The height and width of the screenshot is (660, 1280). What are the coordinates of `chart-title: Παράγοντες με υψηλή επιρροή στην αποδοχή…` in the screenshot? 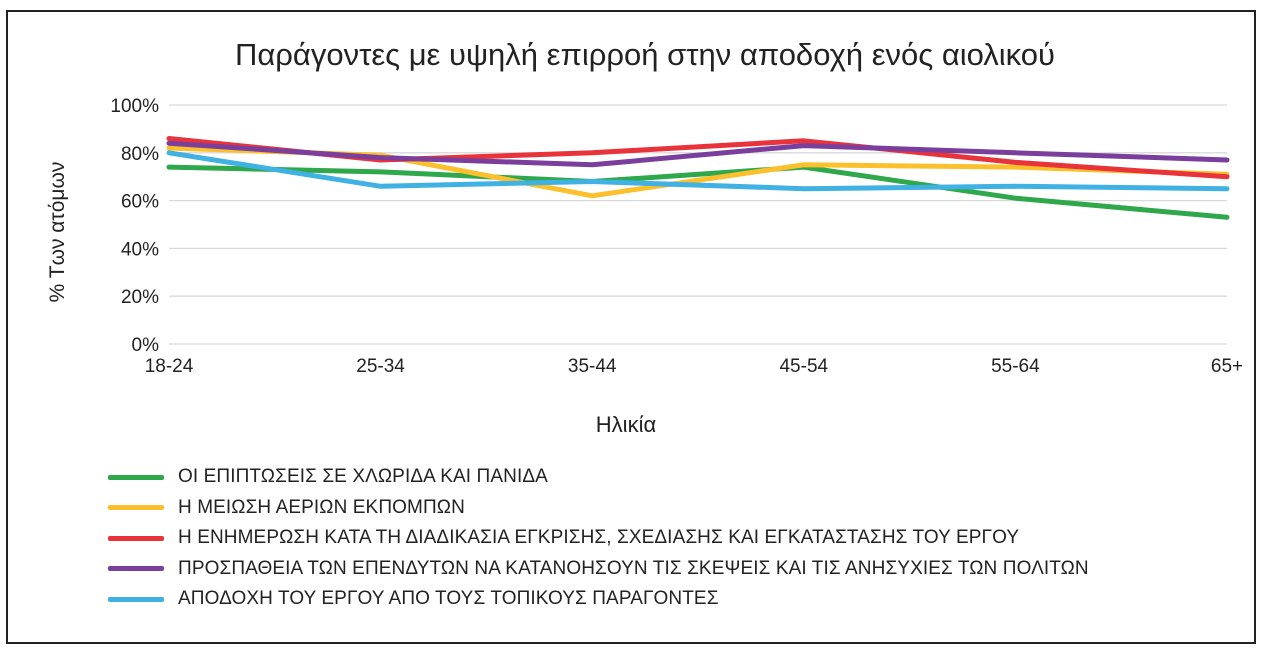 It's located at (645, 54).